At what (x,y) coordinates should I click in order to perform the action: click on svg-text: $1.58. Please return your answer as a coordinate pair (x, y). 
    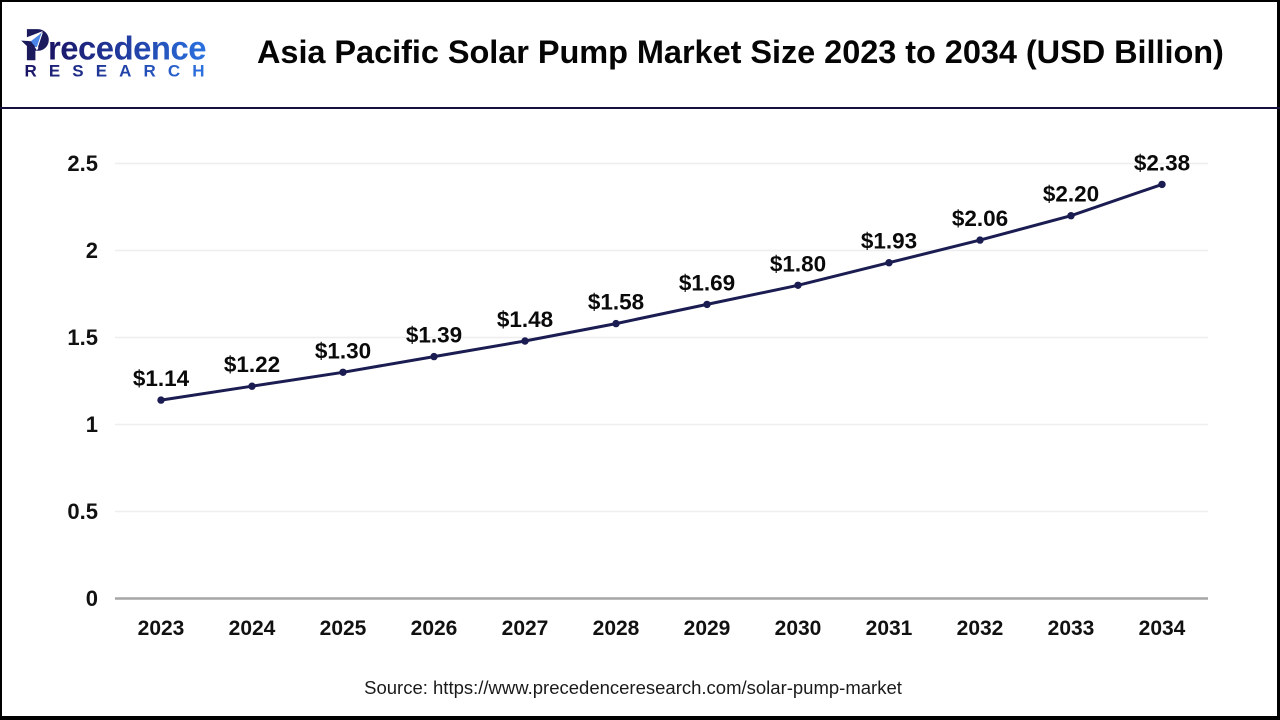
    Looking at the image, I should click on (616, 302).